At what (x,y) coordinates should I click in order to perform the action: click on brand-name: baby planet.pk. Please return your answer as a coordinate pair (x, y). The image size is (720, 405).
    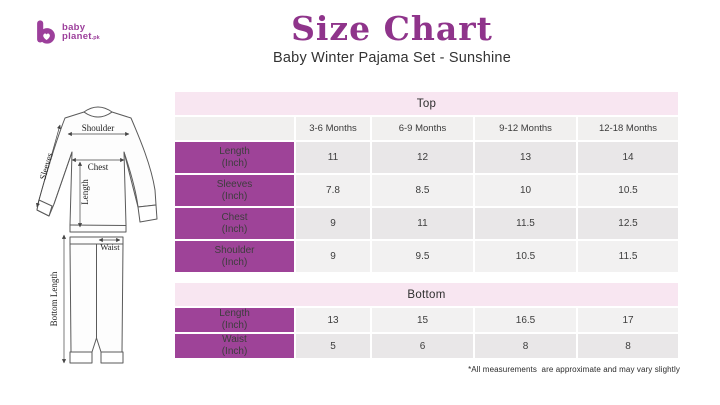
    Looking at the image, I should click on (81, 31).